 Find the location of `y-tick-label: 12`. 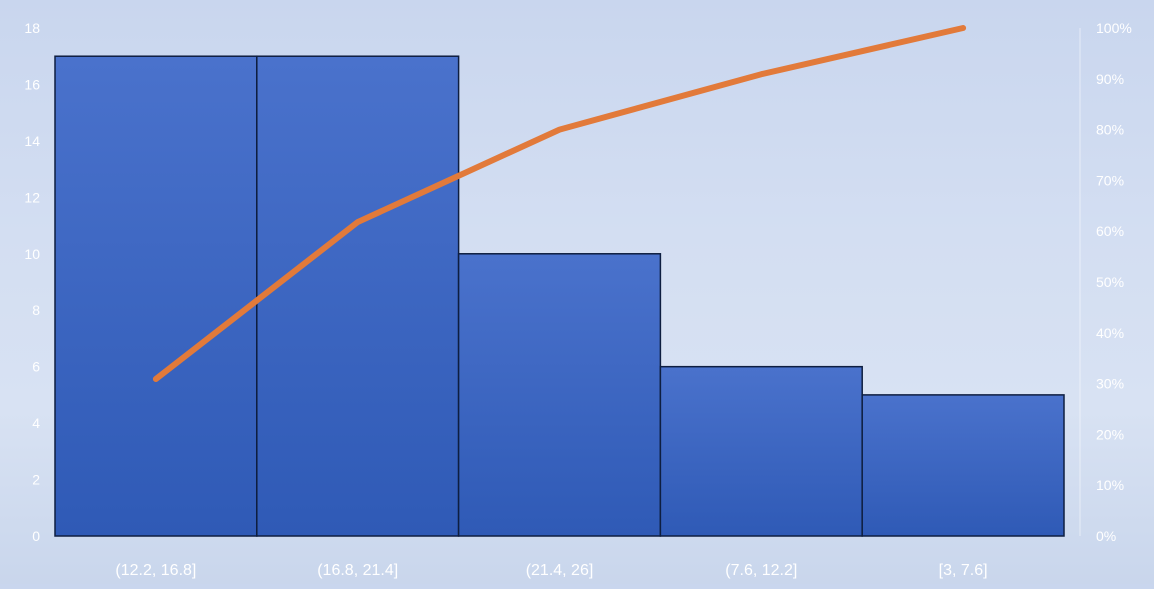

y-tick-label: 12 is located at coordinates (32, 197).